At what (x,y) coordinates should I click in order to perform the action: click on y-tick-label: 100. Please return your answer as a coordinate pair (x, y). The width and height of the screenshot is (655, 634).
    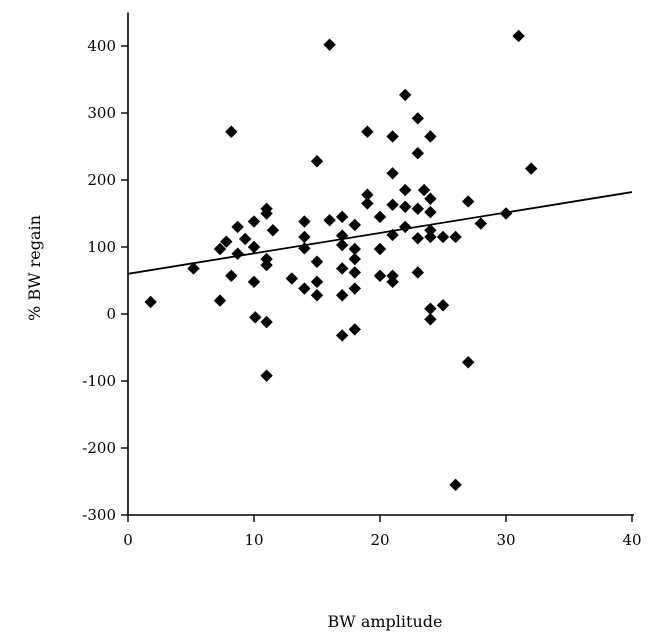
    Looking at the image, I should click on (101, 247).